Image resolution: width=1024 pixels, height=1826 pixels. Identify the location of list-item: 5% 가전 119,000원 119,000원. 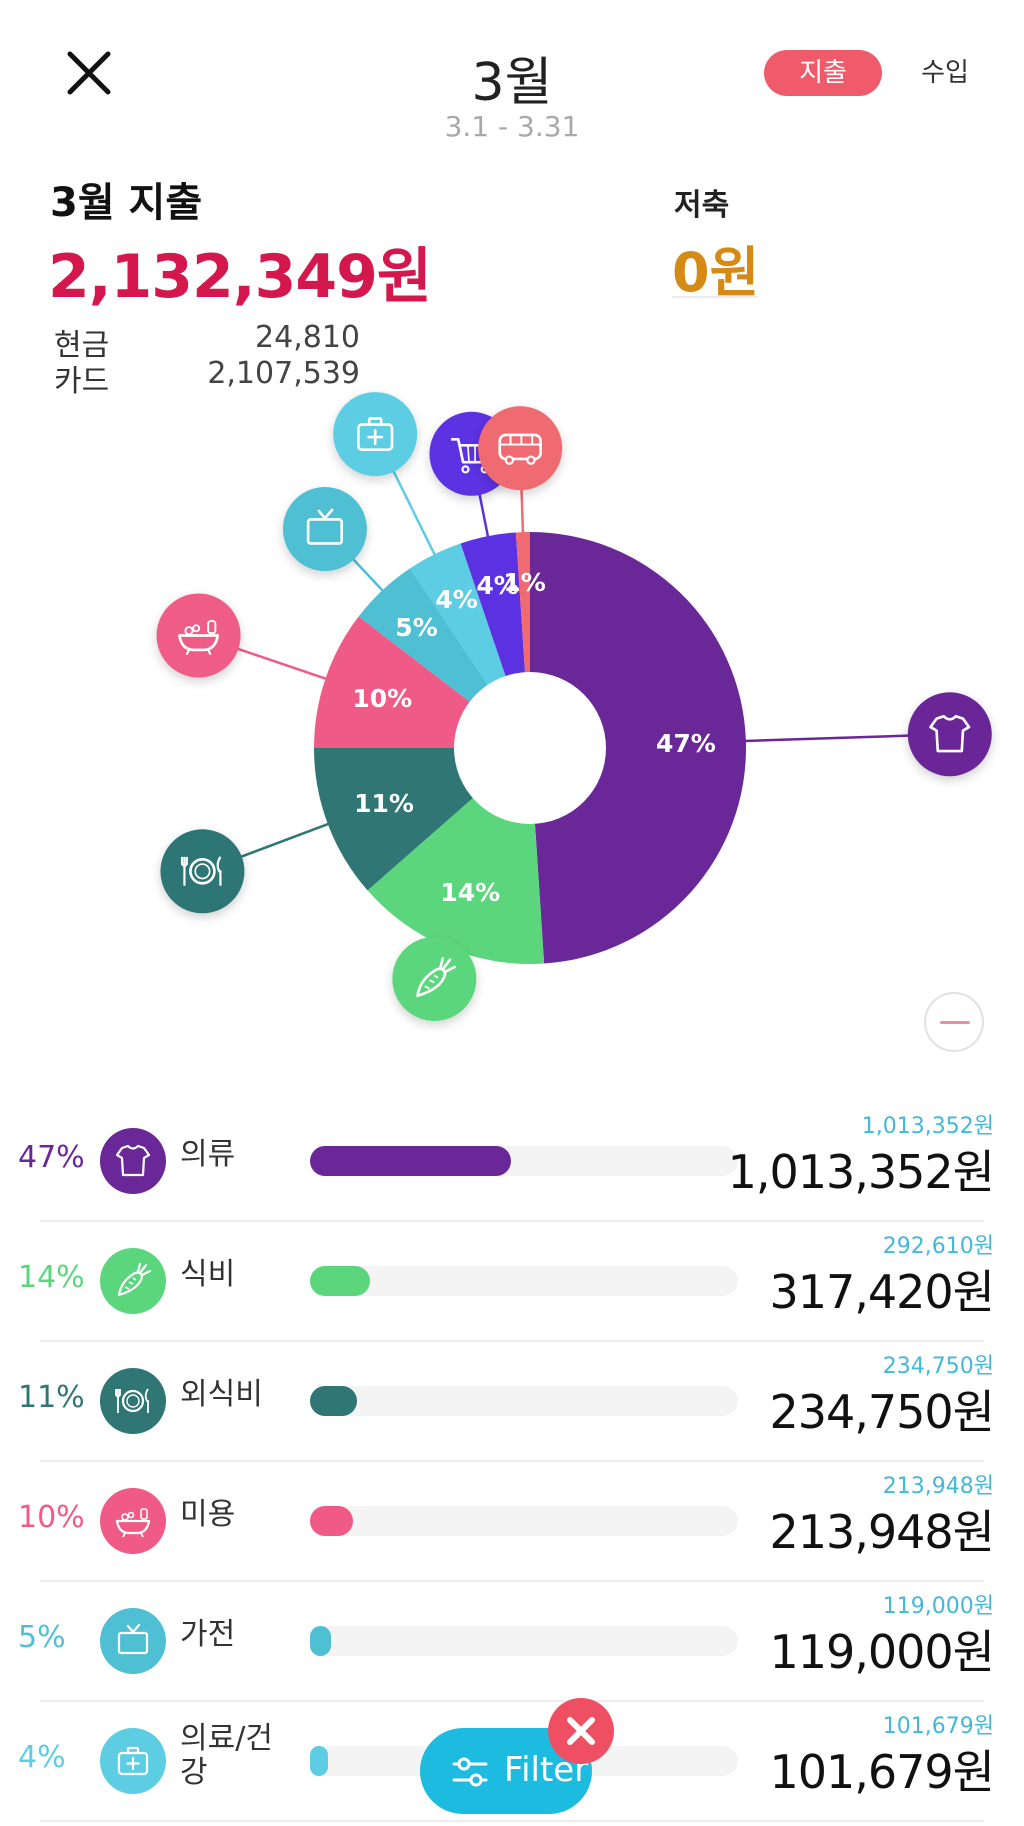
(512, 1642).